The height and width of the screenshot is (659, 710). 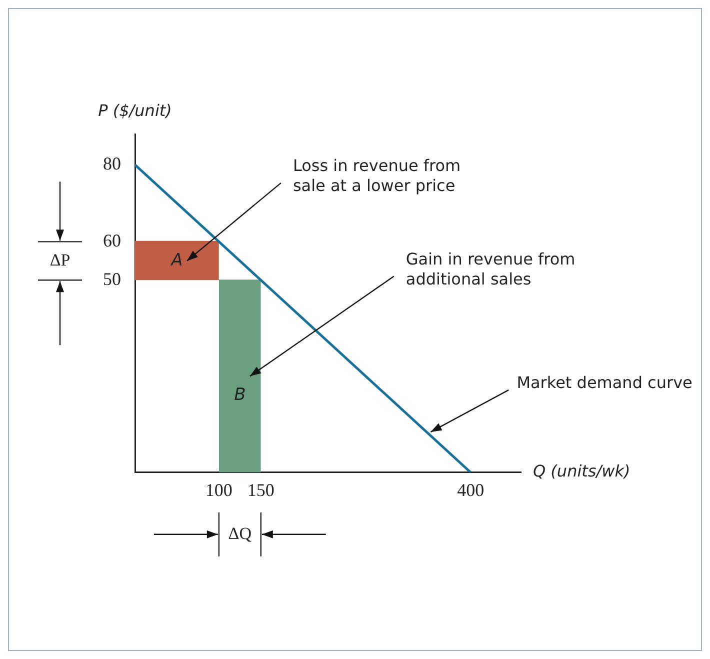 What do you see at coordinates (112, 278) in the screenshot?
I see `y-tick-label: 50` at bounding box center [112, 278].